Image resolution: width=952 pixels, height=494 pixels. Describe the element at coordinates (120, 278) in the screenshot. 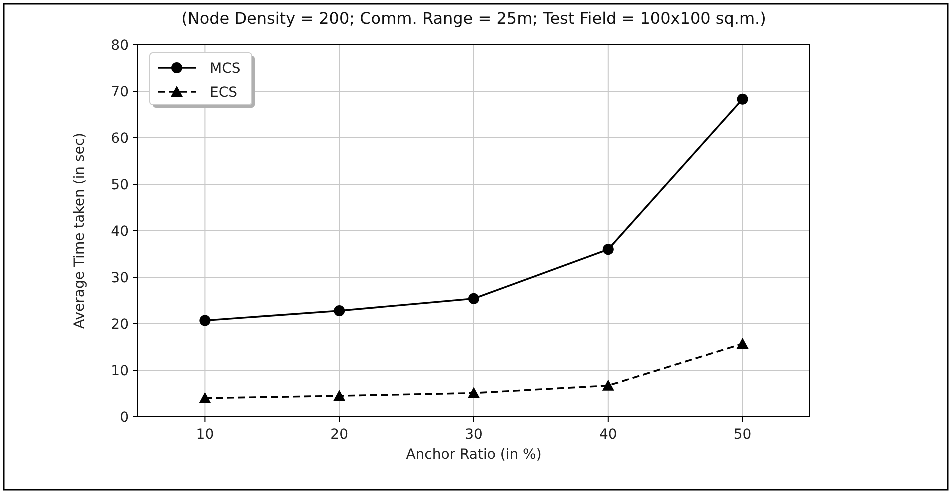

I see `y-tick-label: 30` at that location.